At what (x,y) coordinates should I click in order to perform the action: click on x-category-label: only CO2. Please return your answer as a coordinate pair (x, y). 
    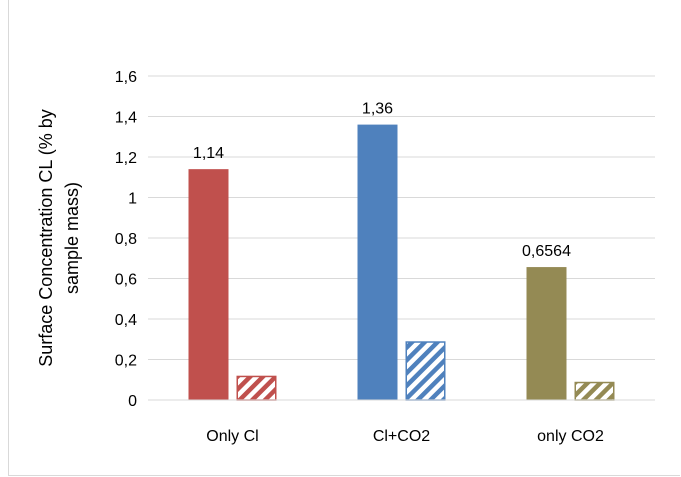
    Looking at the image, I should click on (570, 436).